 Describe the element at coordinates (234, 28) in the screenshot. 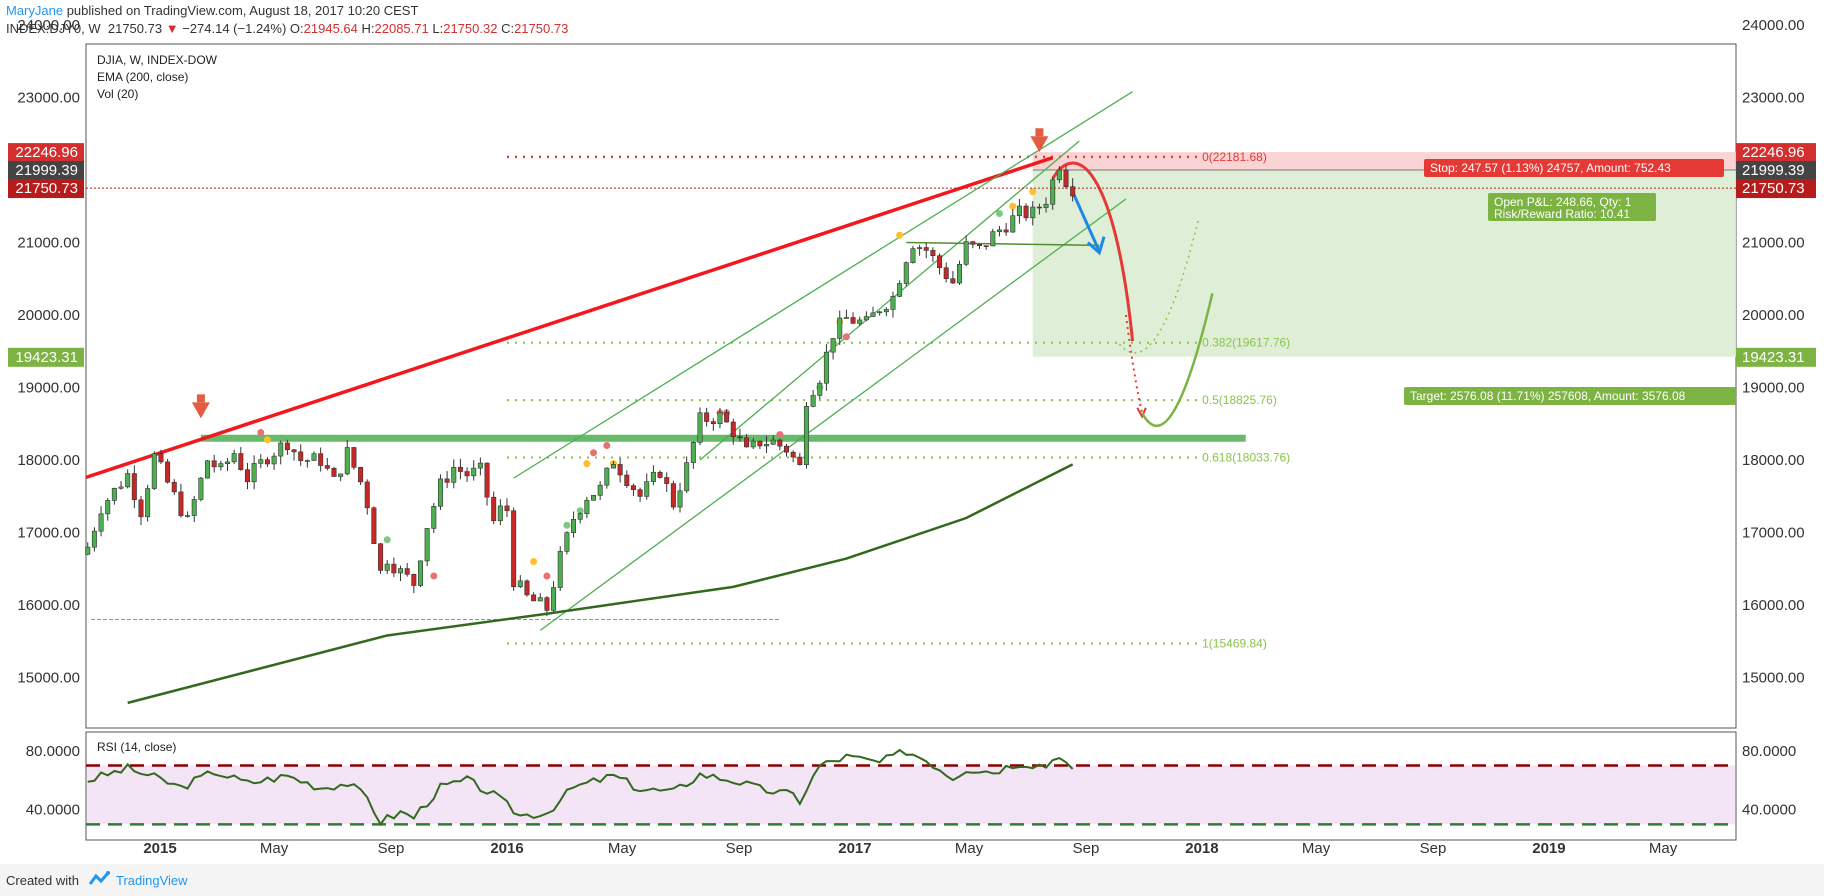

I see `price-change: −274.14 (−1.24%)` at that location.